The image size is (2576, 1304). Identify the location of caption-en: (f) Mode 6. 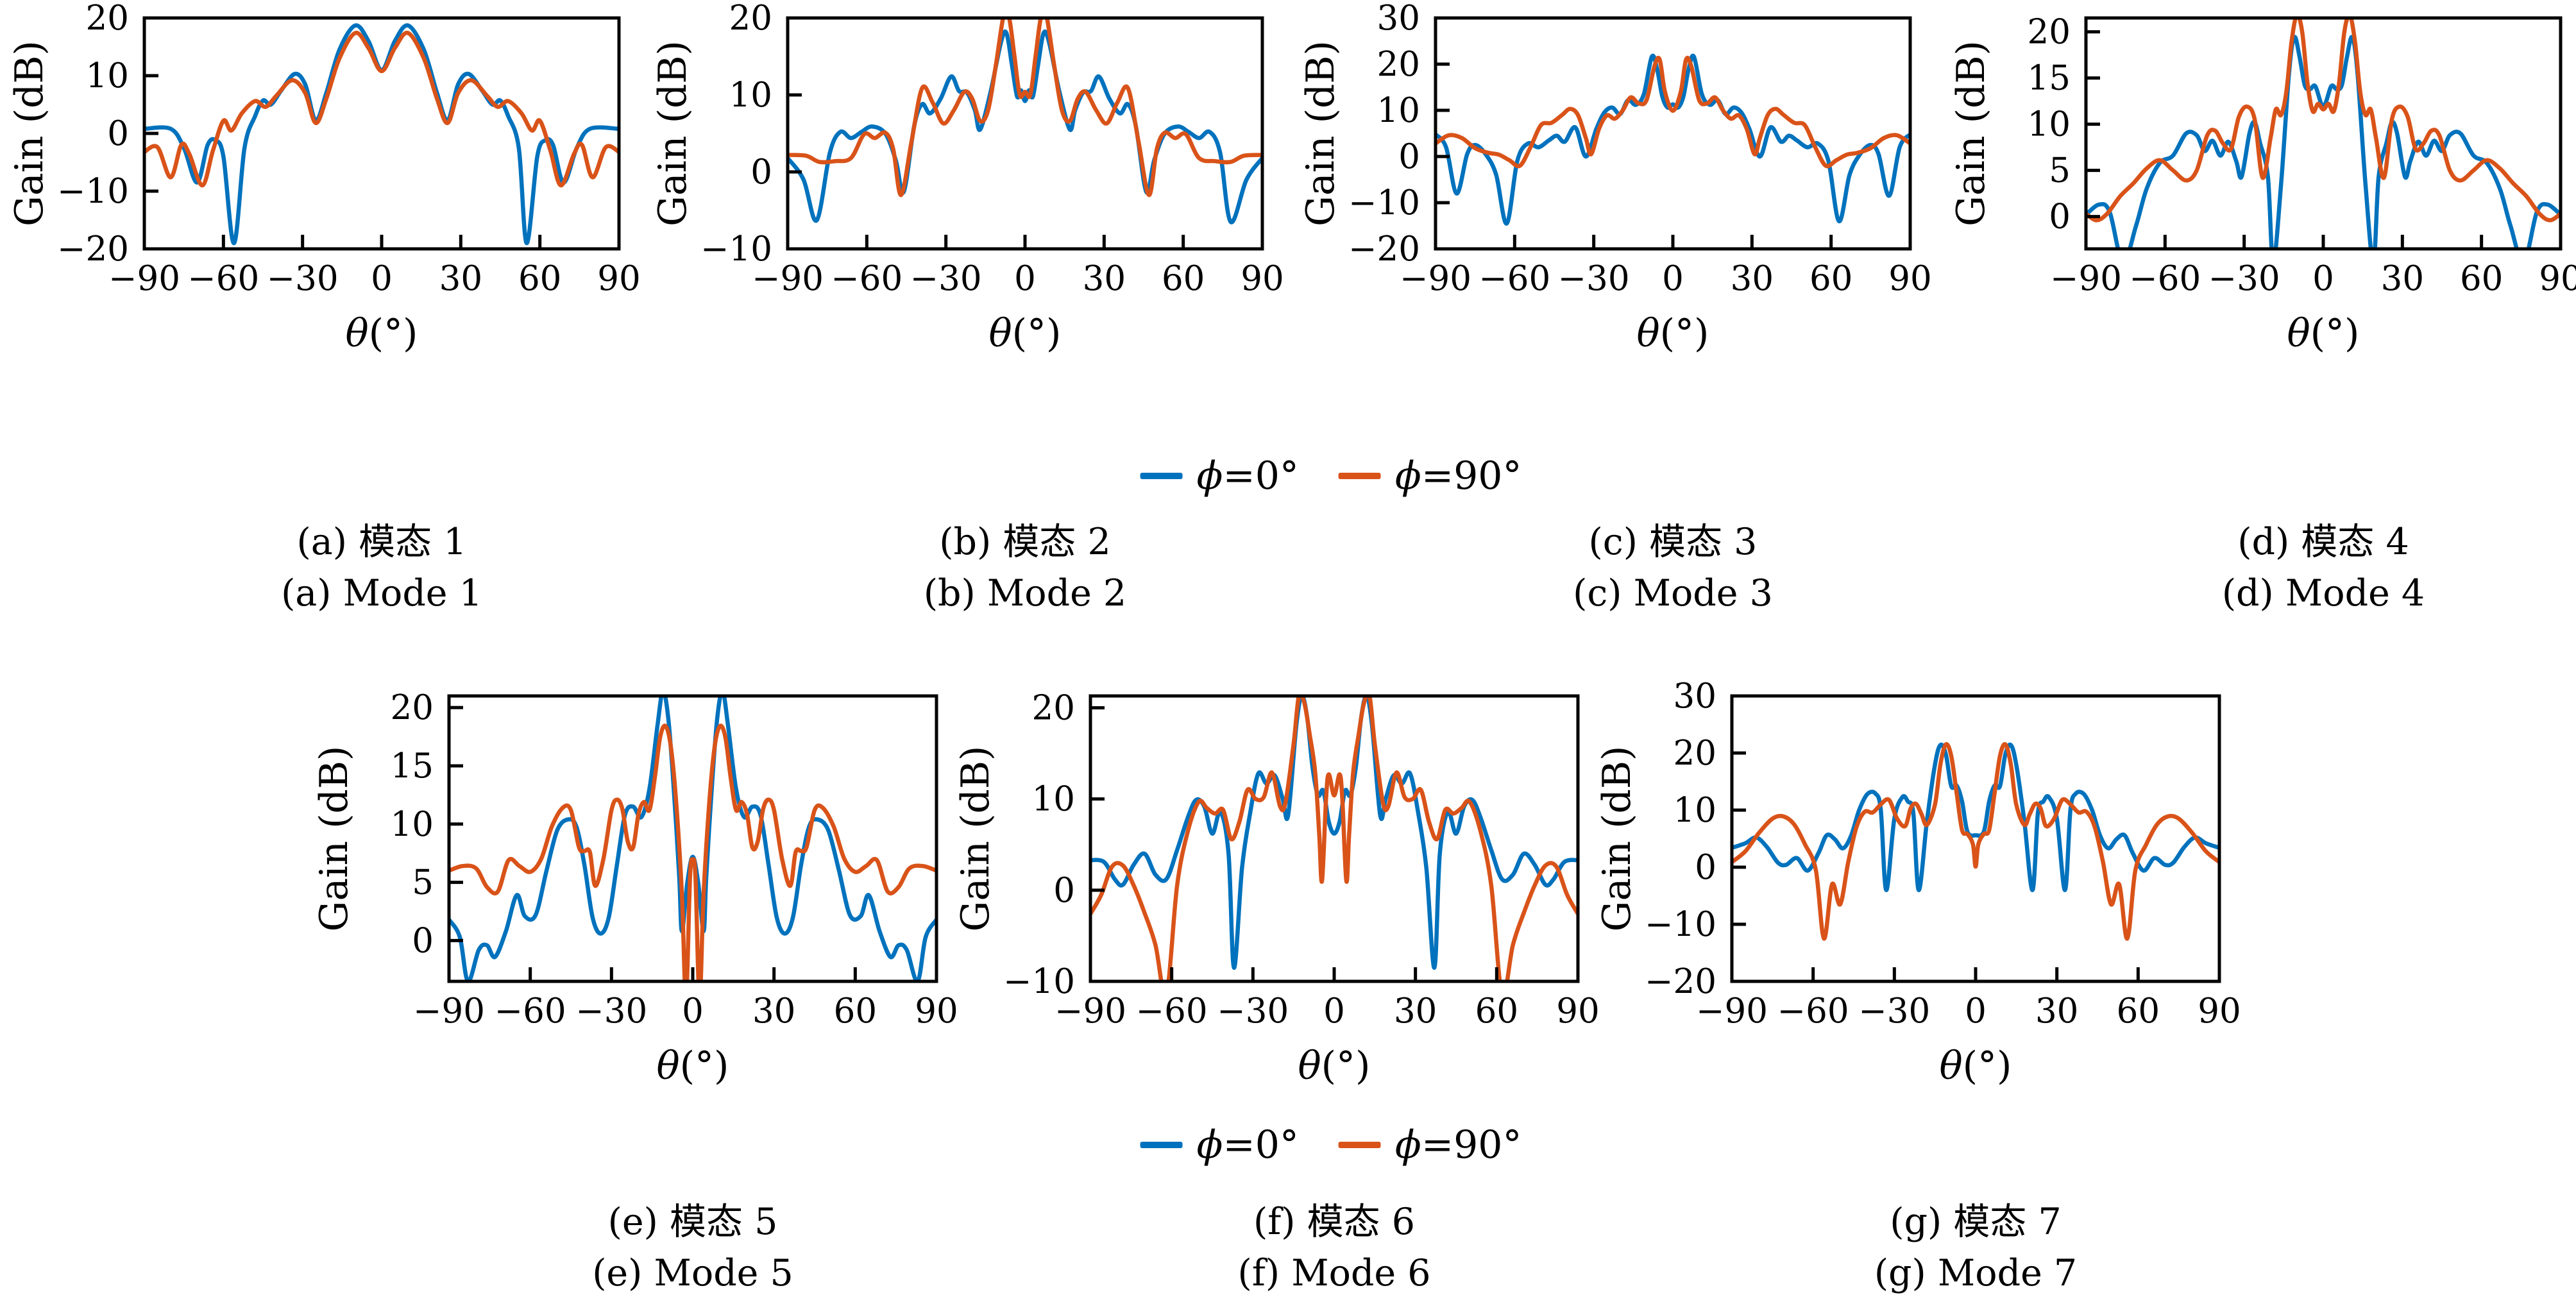
(1334, 1273).